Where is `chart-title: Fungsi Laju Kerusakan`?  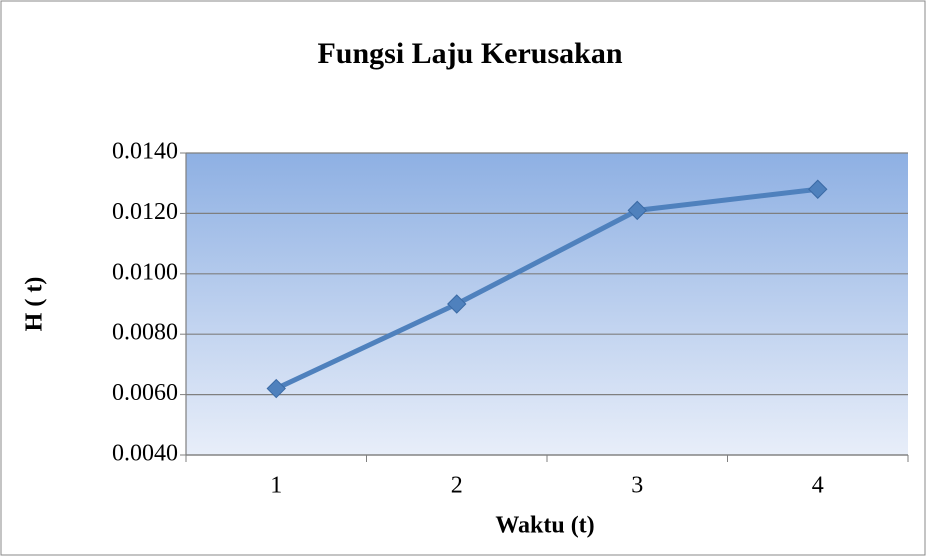 chart-title: Fungsi Laju Kerusakan is located at coordinates (469, 53).